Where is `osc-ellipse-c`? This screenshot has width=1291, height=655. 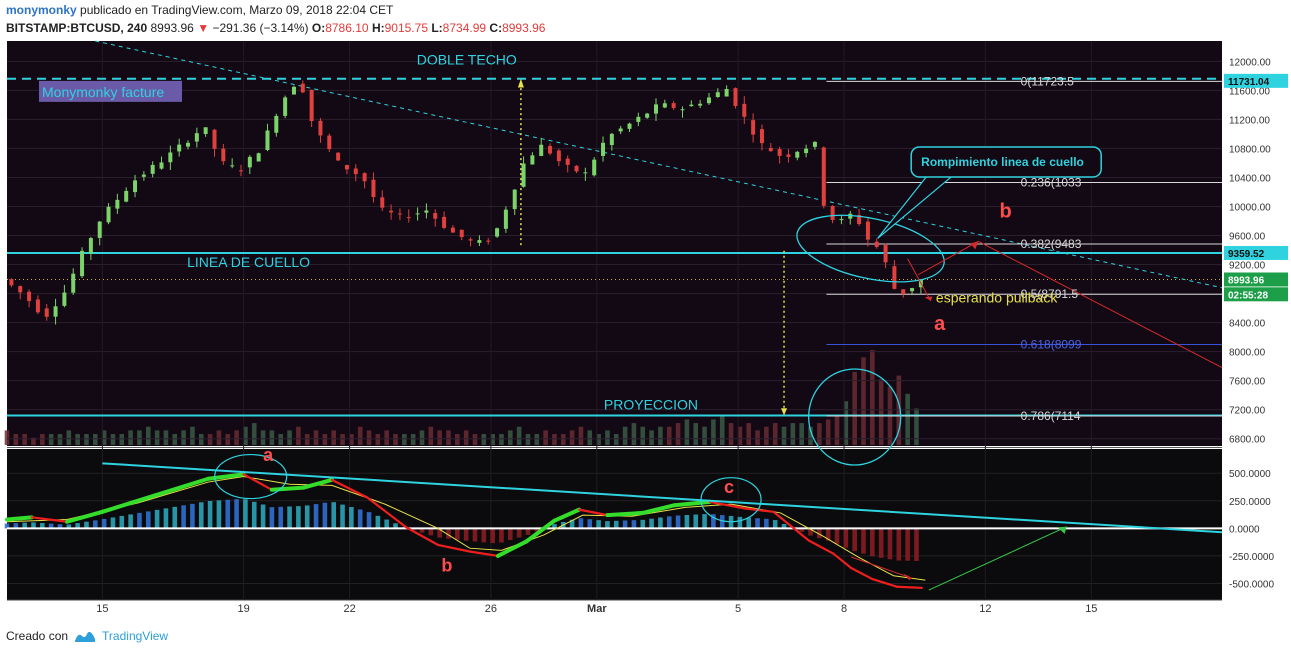
osc-ellipse-c is located at coordinates (731, 500).